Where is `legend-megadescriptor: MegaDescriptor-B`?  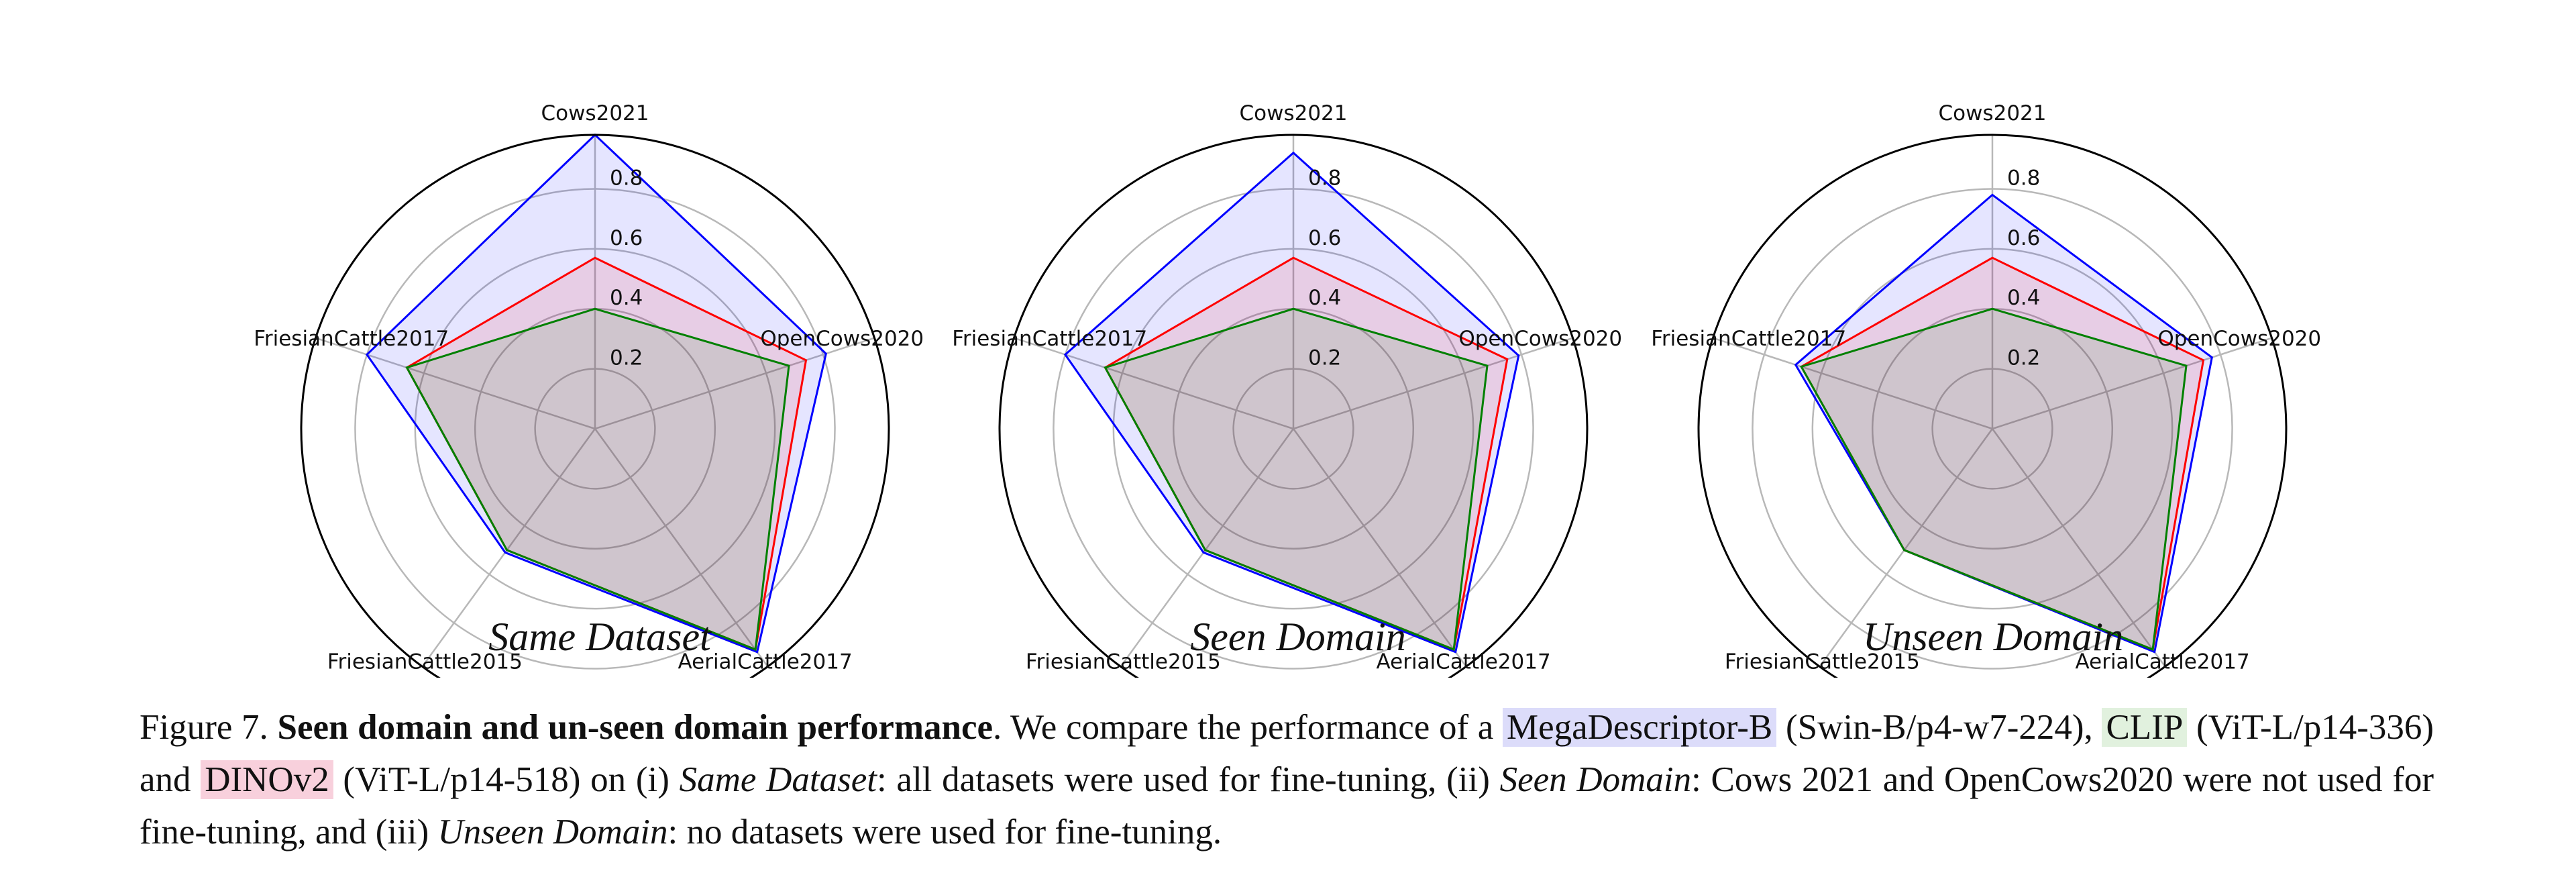 legend-megadescriptor: MegaDescriptor-B is located at coordinates (1639, 727).